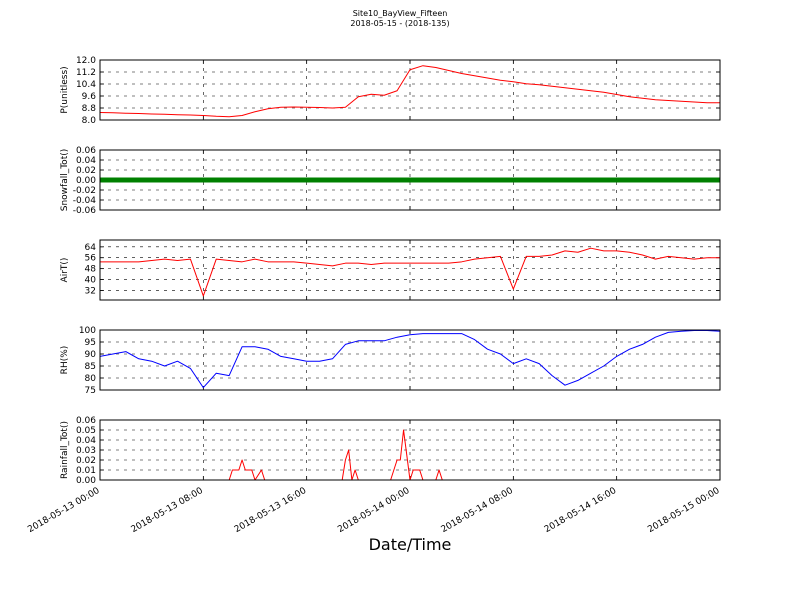  Describe the element at coordinates (373, 510) in the screenshot. I see `x-tick-label: 2018-05-14 00:00` at that location.